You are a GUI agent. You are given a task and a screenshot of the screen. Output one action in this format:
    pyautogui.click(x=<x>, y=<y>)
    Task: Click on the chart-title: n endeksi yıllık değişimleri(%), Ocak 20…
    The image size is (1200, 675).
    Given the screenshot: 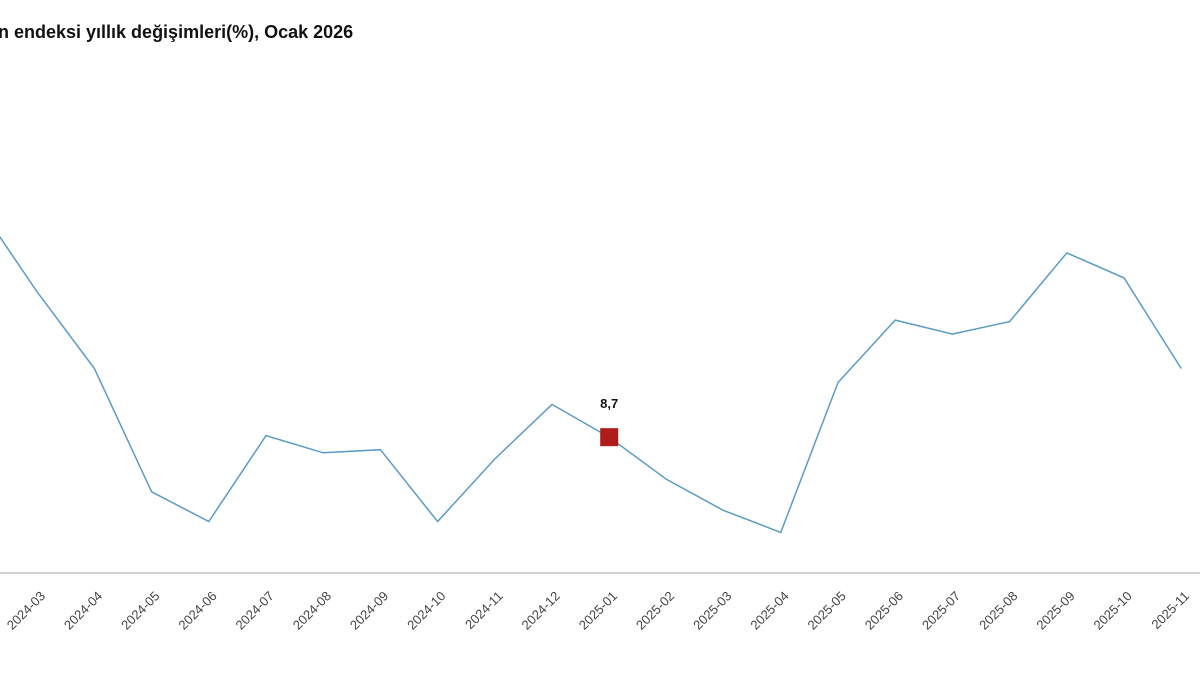 What is the action you would take?
    pyautogui.click(x=177, y=32)
    